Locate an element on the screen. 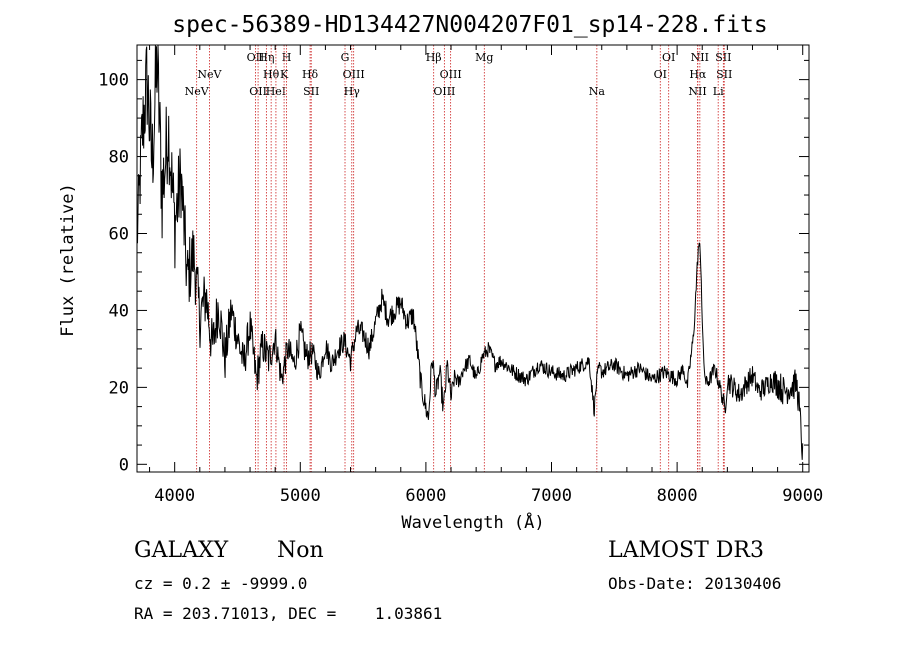 This screenshot has width=900, height=649. line-label: Hδ is located at coordinates (310, 74).